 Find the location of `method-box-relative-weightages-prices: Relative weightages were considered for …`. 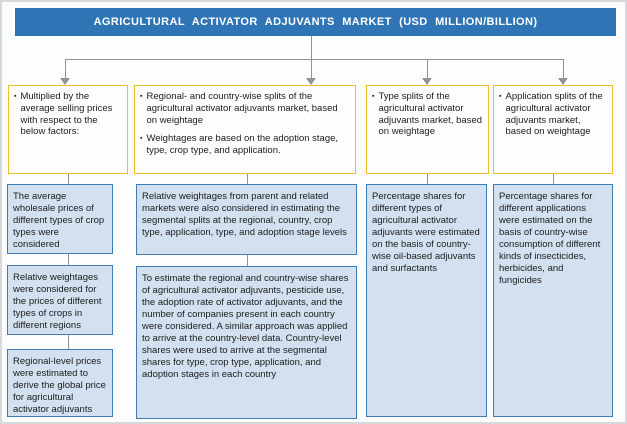

method-box-relative-weightages-prices: Relative weightages were considered for … is located at coordinates (60, 300).